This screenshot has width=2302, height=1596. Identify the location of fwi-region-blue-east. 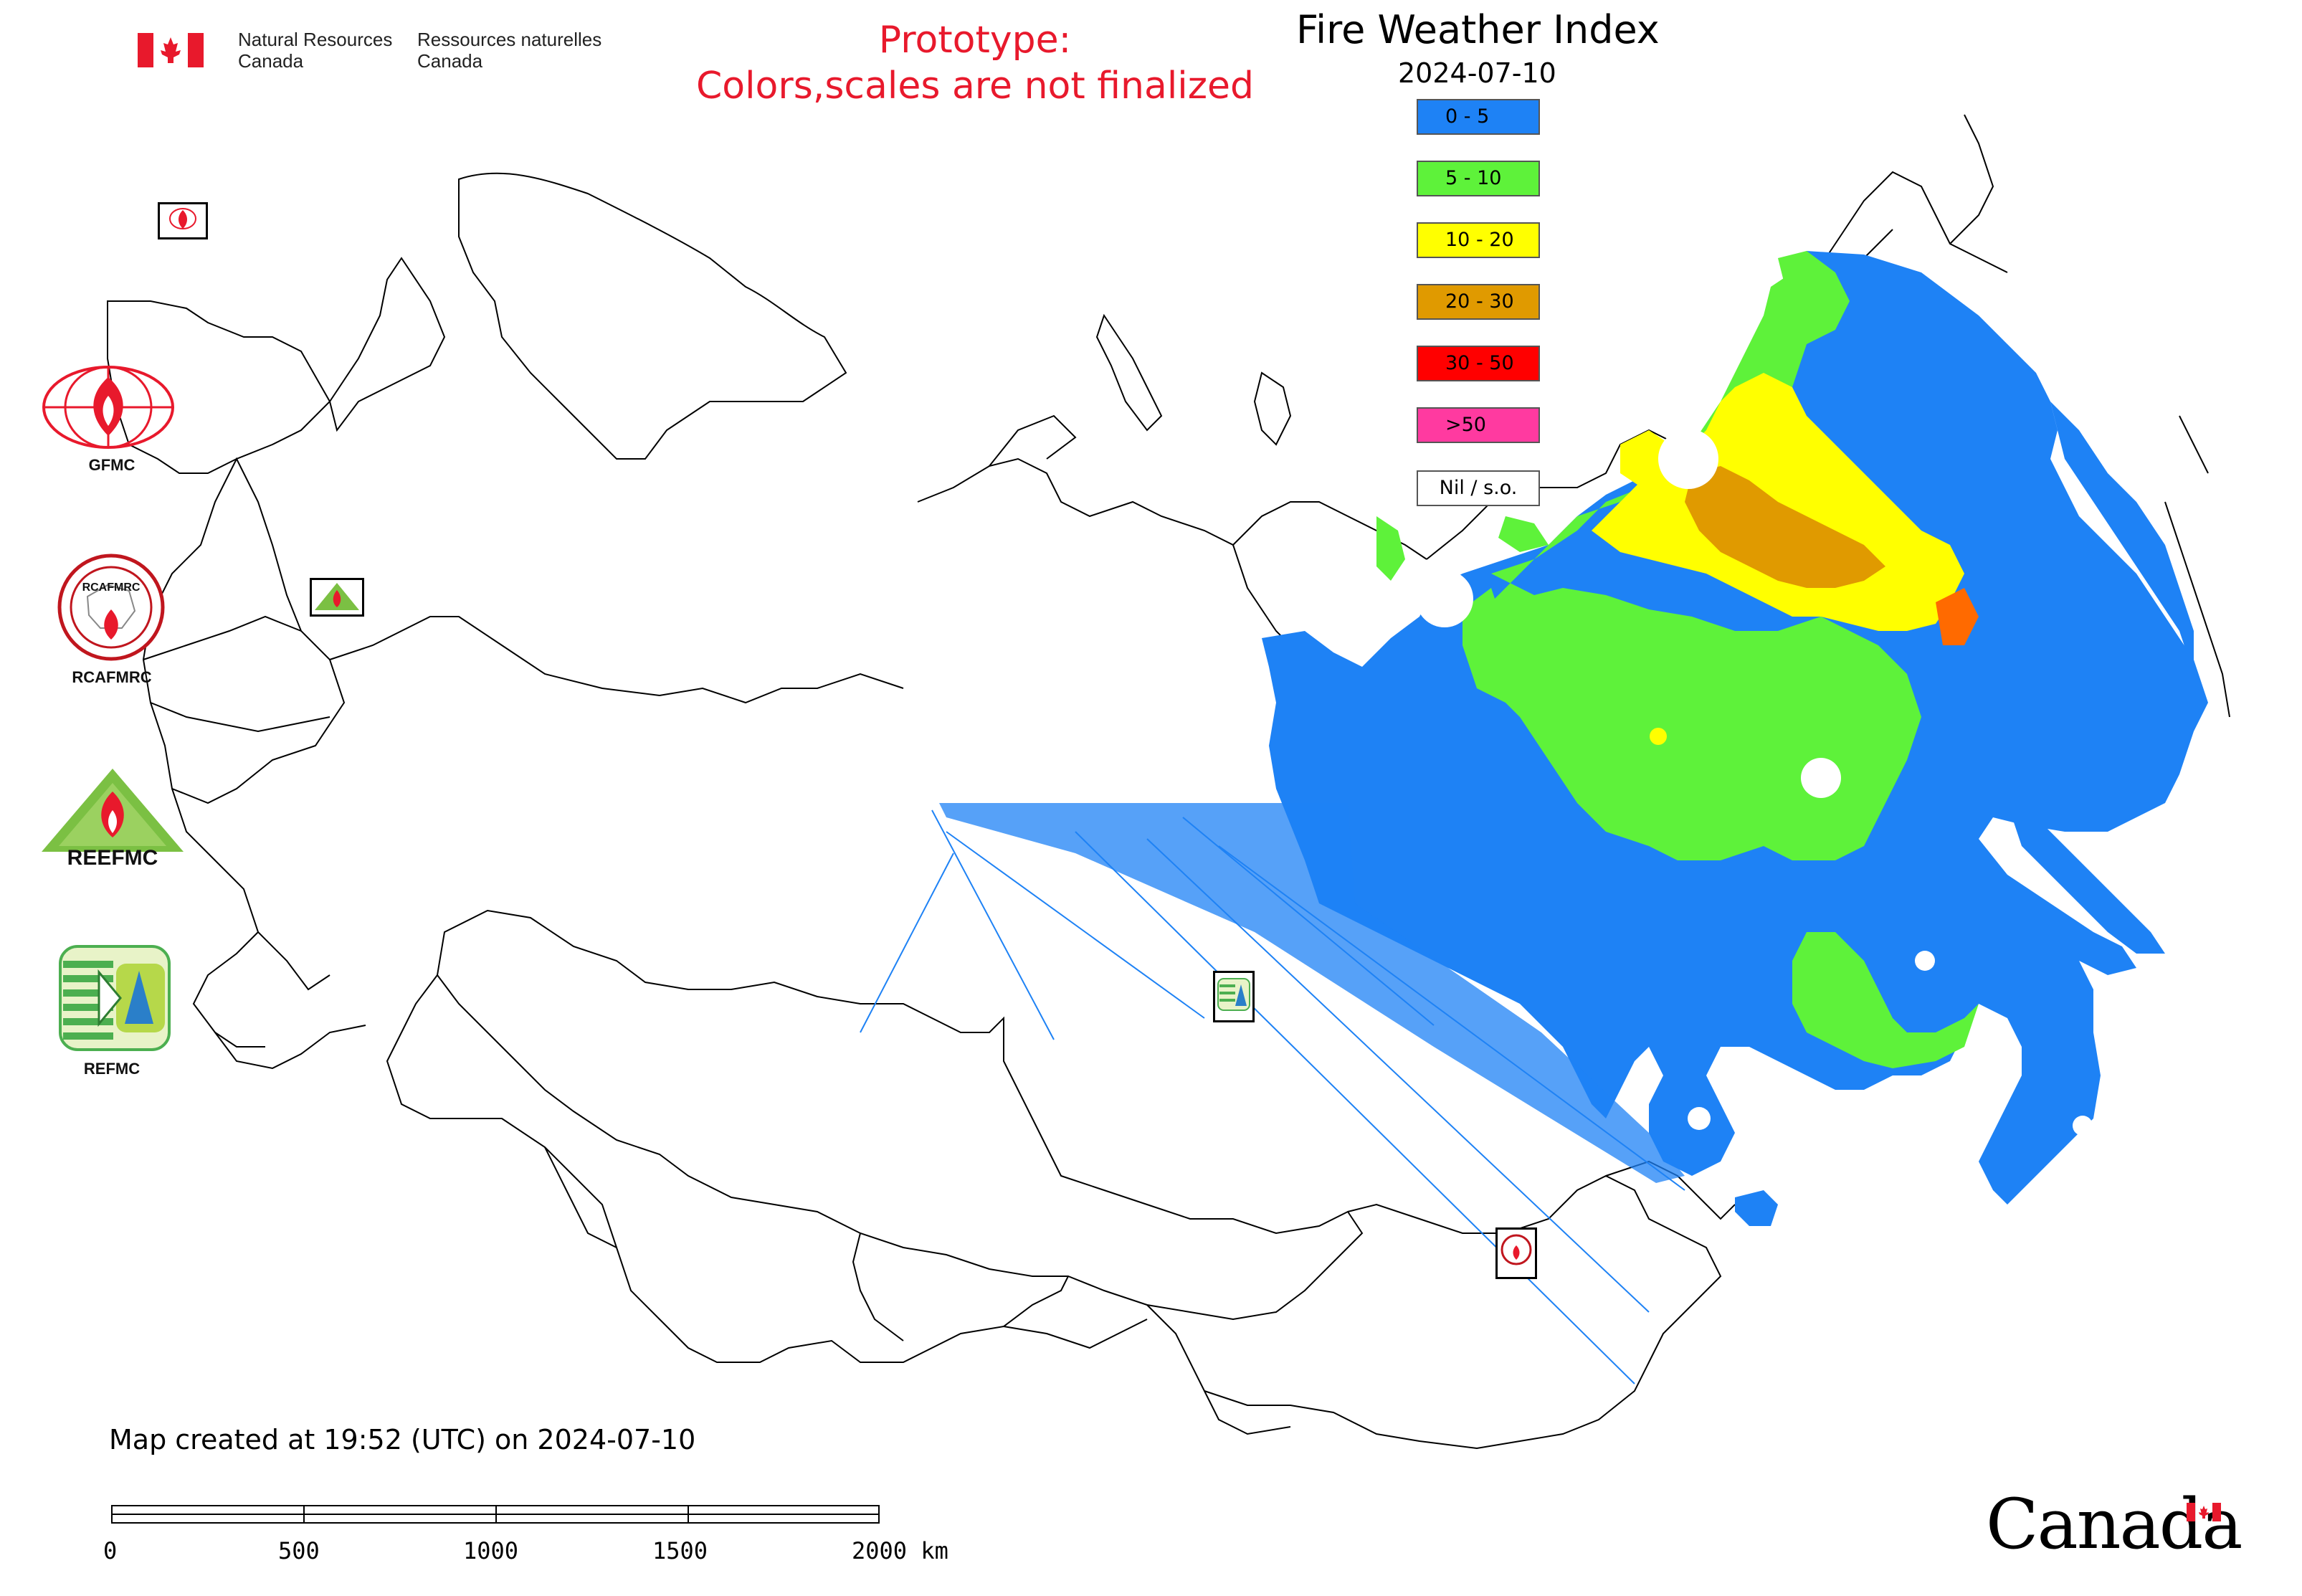
(2122, 538).